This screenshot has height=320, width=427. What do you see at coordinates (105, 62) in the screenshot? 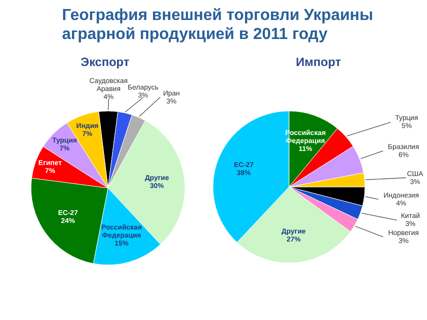
I see `chart-subtitle: Экспорт` at bounding box center [105, 62].